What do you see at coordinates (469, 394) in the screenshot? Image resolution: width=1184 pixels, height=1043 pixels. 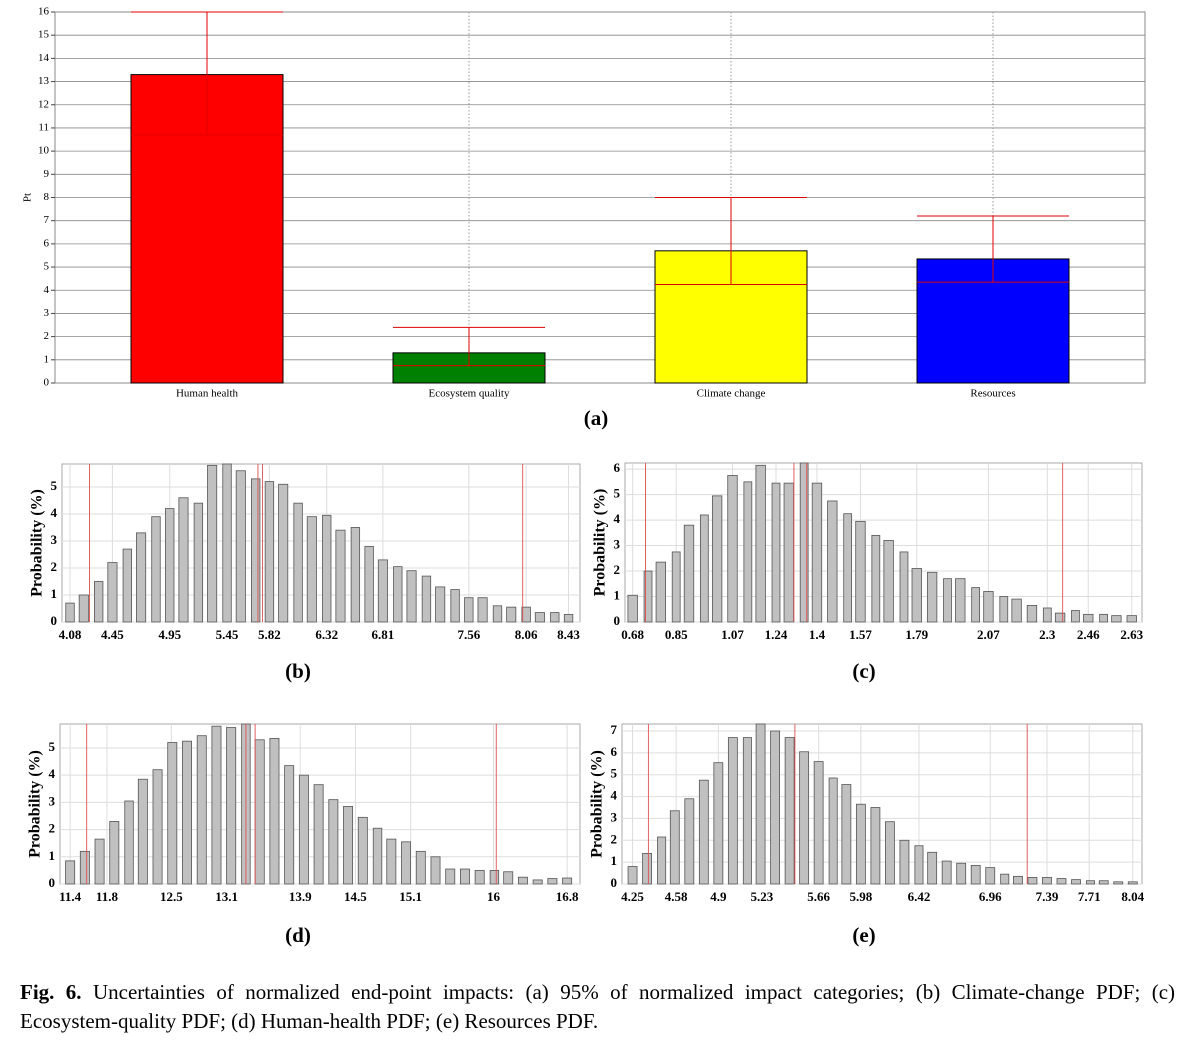 I see `x-tick-label: Ecosystem quality` at bounding box center [469, 394].